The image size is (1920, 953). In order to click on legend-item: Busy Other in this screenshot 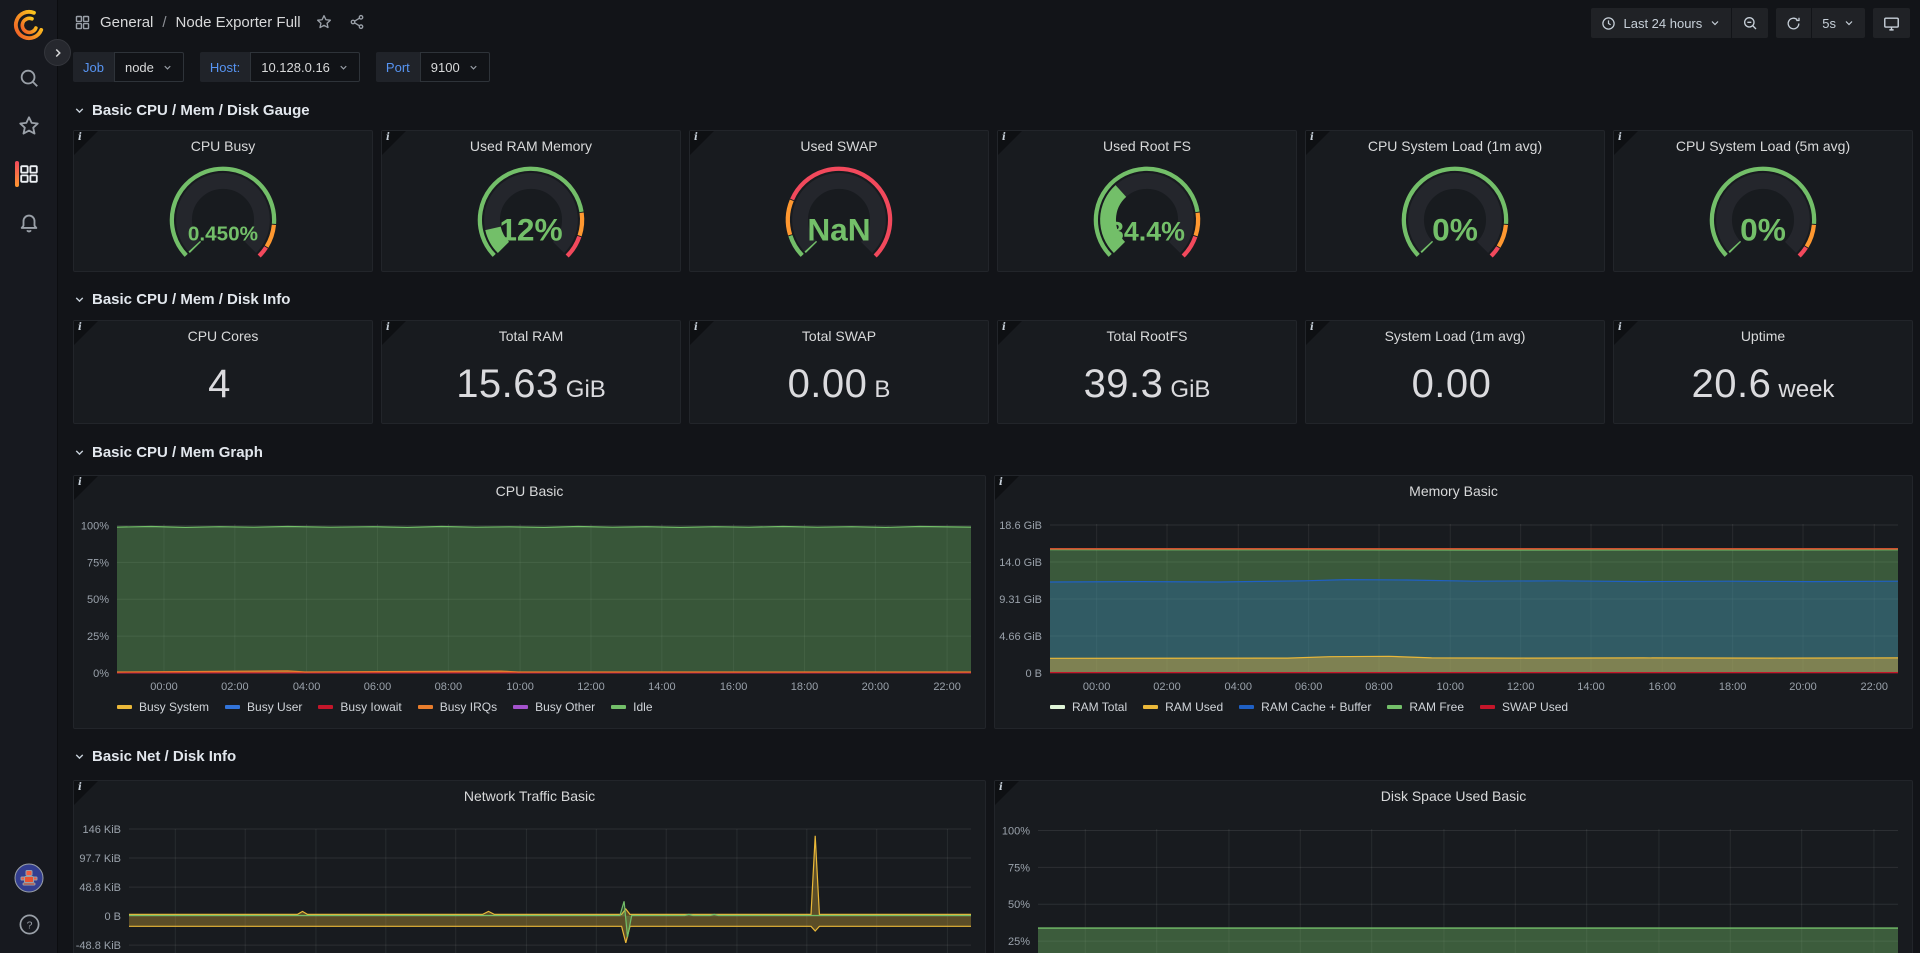, I will do `click(554, 707)`.